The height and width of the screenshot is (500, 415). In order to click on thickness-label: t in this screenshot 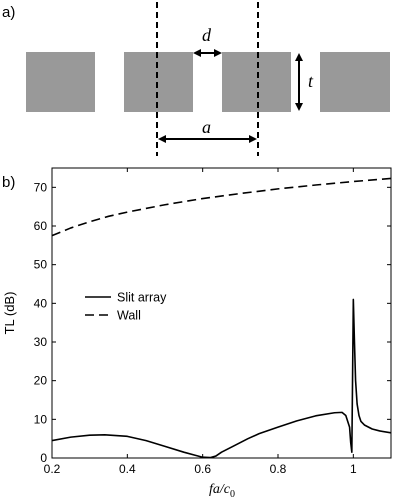, I will do `click(311, 81)`.